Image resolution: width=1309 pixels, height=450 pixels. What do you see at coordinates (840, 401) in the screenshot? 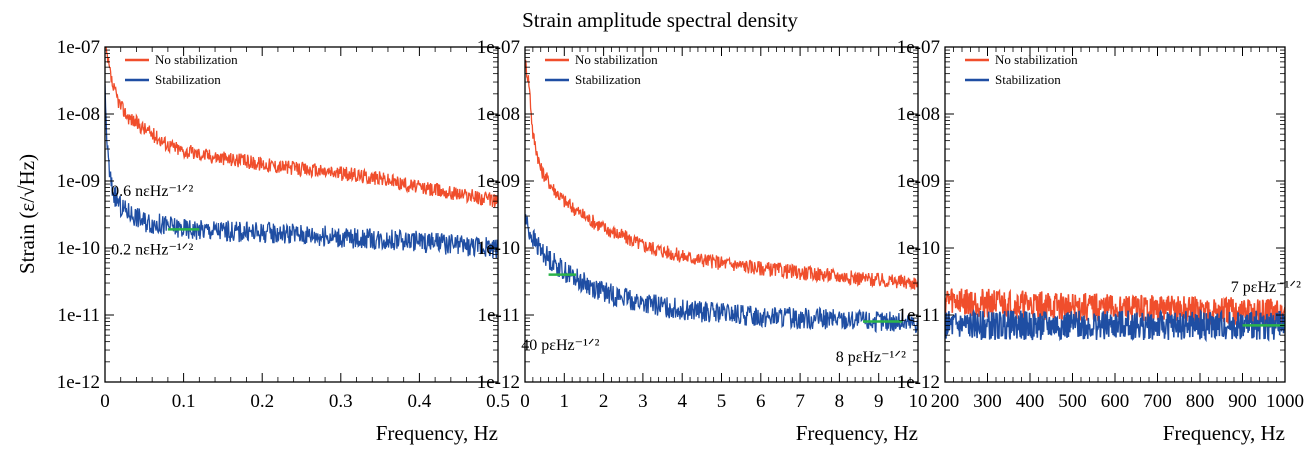
I see `x-tick-label: 8` at bounding box center [840, 401].